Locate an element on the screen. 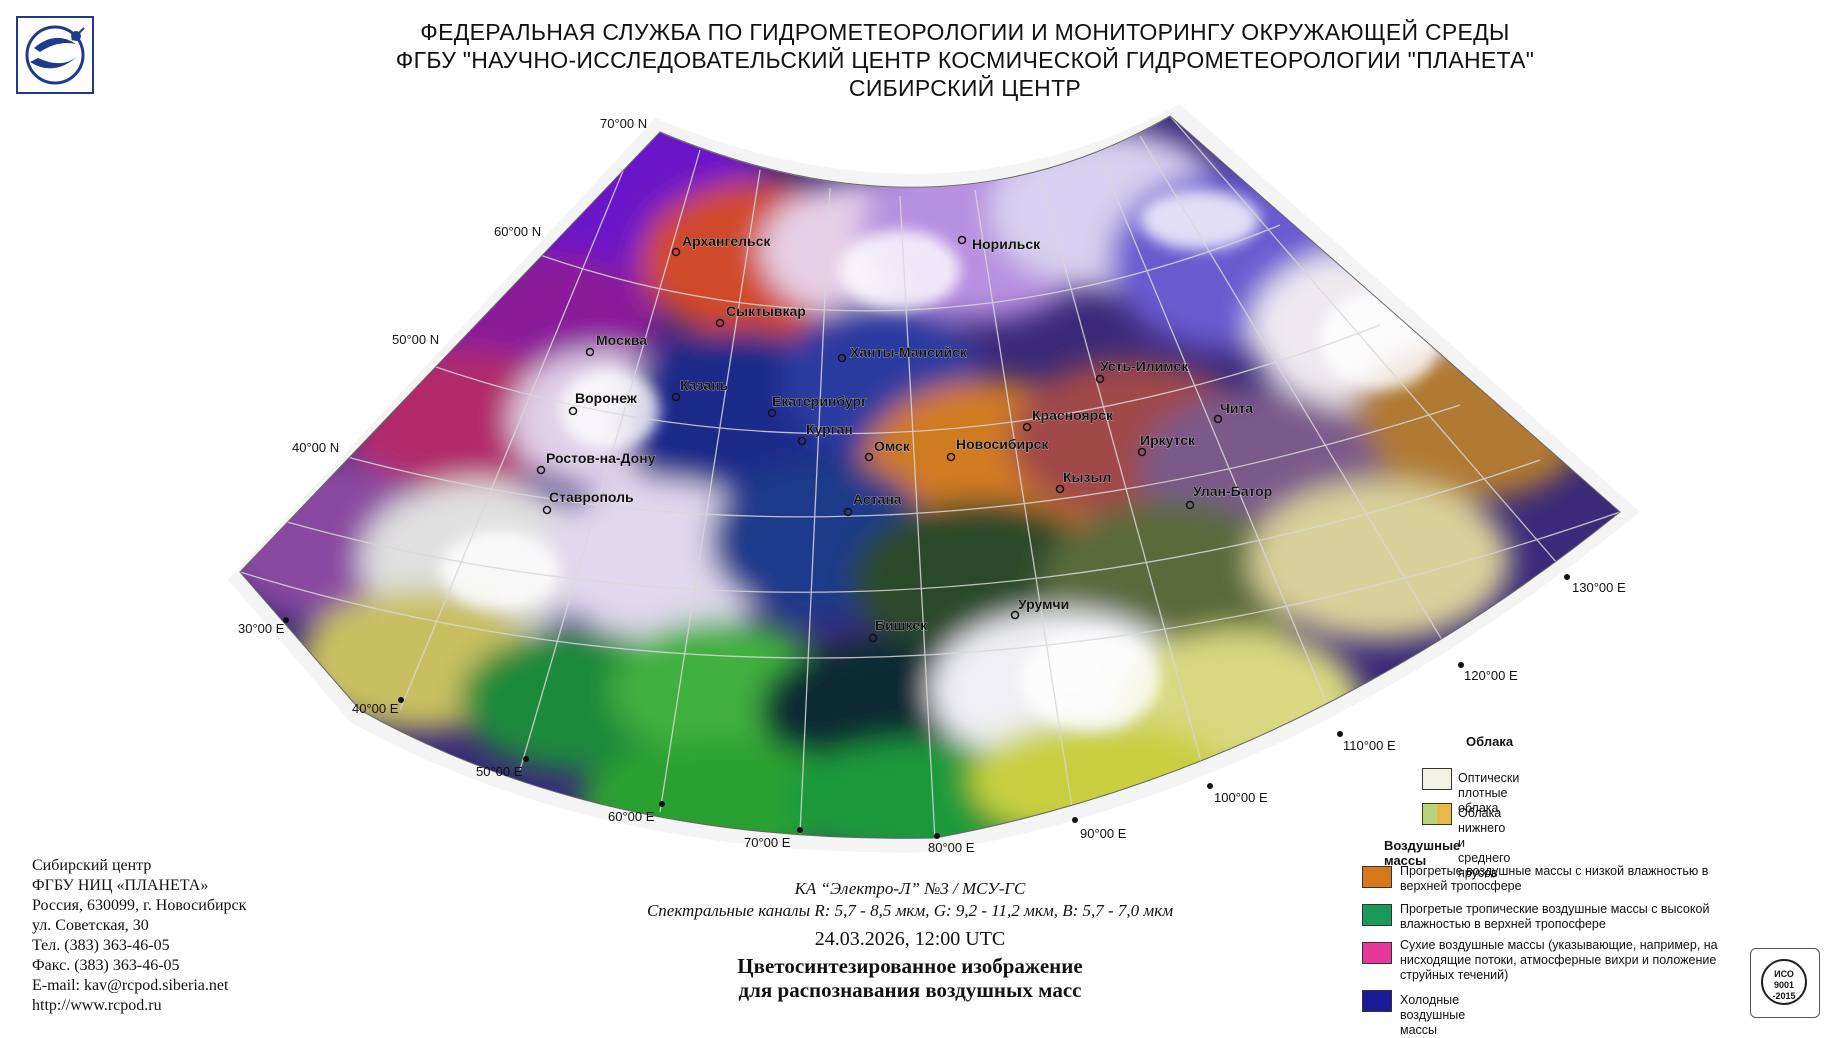 The image size is (1840, 1038). lon-label-70: 70°00 E is located at coordinates (767, 842).